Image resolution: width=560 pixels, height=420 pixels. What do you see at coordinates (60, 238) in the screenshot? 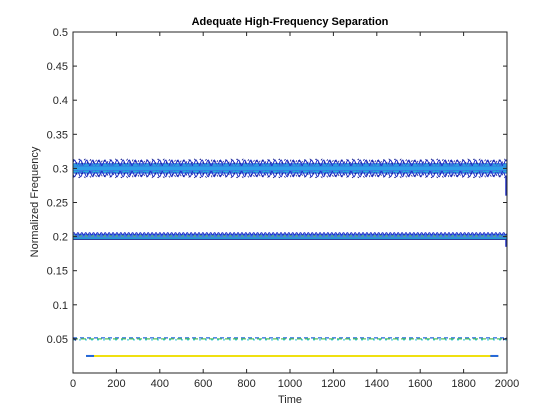
I see `y-tick-label: 0.2` at bounding box center [60, 238].